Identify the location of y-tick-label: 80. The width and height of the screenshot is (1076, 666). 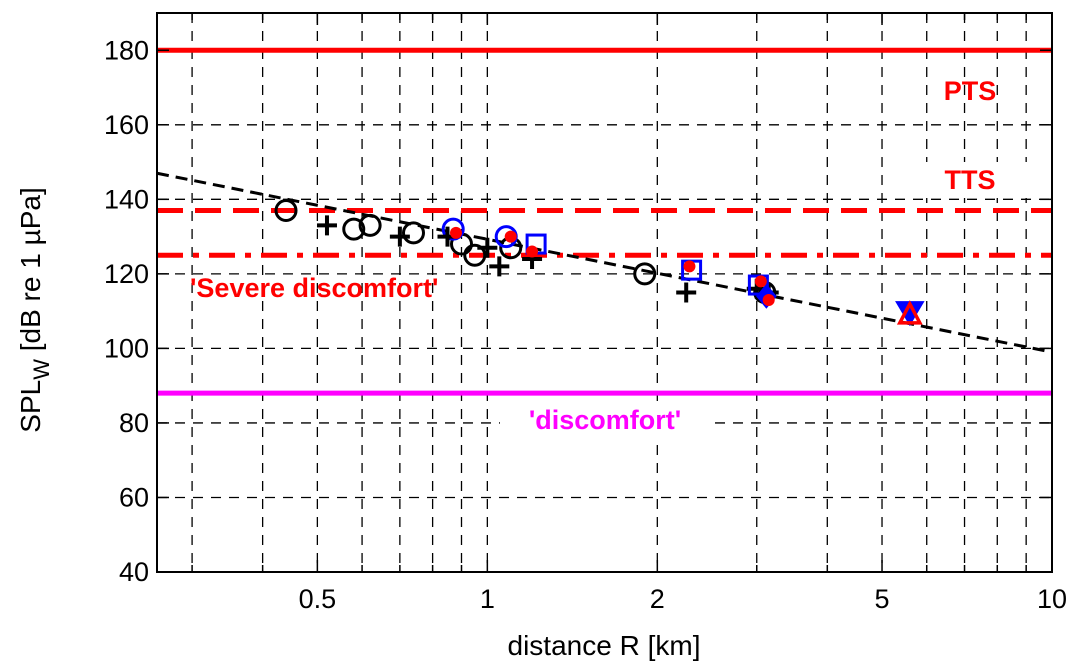
(134, 423).